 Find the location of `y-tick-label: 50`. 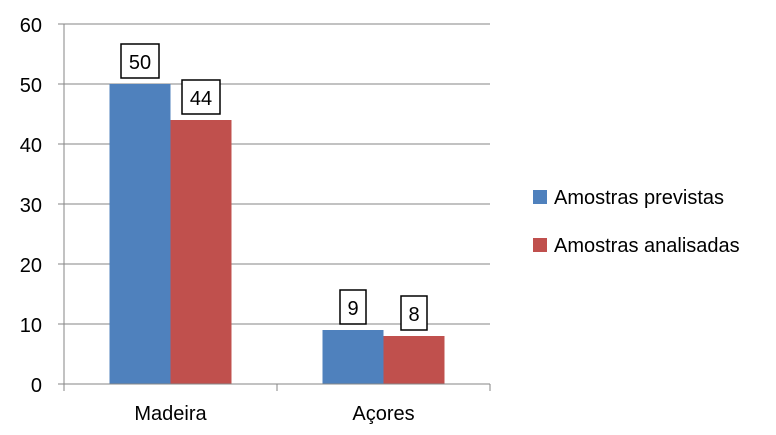

y-tick-label: 50 is located at coordinates (31, 86).